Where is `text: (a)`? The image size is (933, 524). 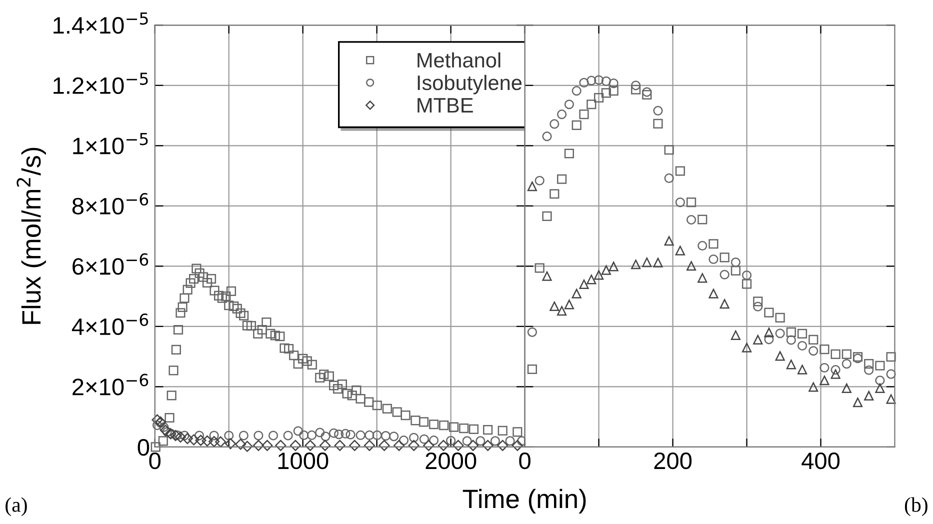
text: (a) is located at coordinates (16, 506).